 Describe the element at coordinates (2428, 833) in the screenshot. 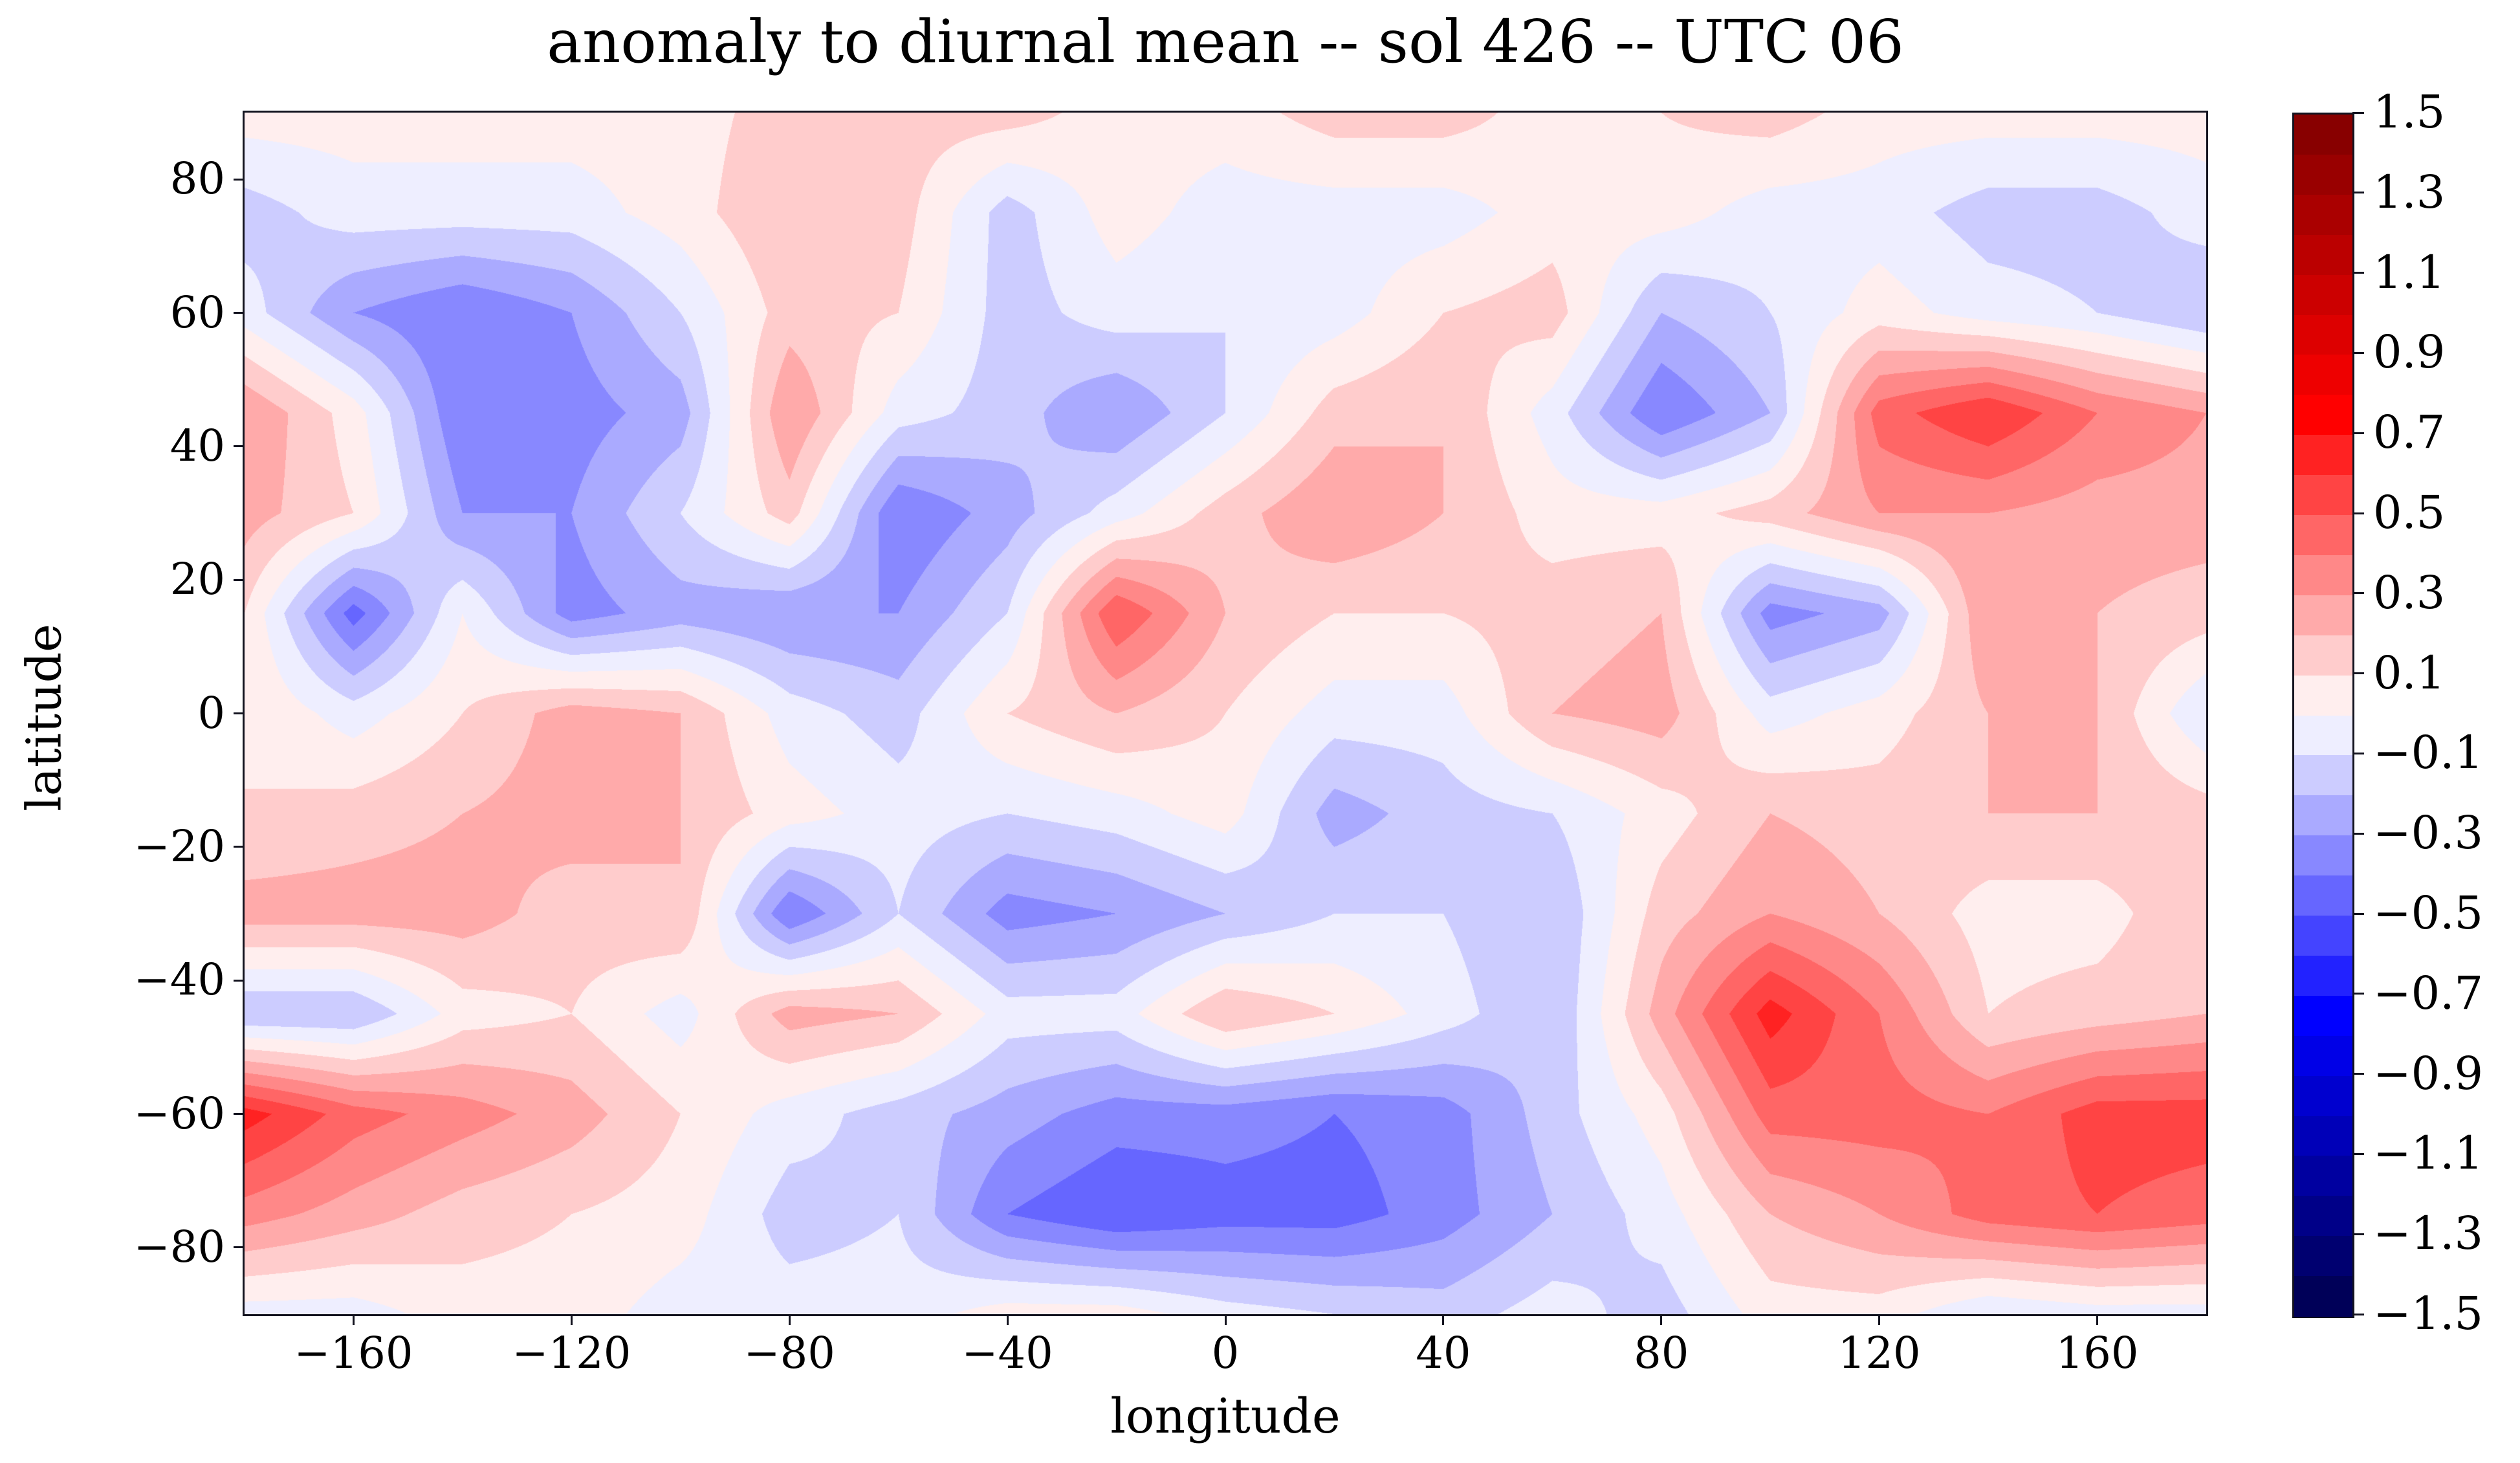

I see `colorbar-tick-label: −0.3` at that location.